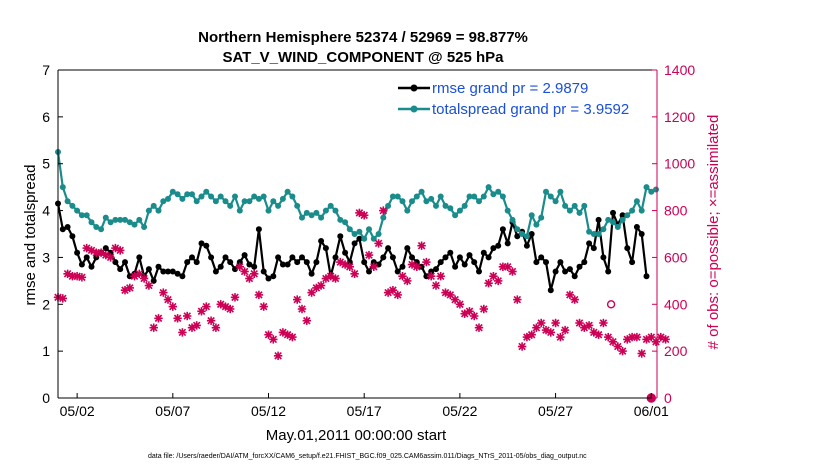  I want to click on y-right-tick-label: 400, so click(676, 304).